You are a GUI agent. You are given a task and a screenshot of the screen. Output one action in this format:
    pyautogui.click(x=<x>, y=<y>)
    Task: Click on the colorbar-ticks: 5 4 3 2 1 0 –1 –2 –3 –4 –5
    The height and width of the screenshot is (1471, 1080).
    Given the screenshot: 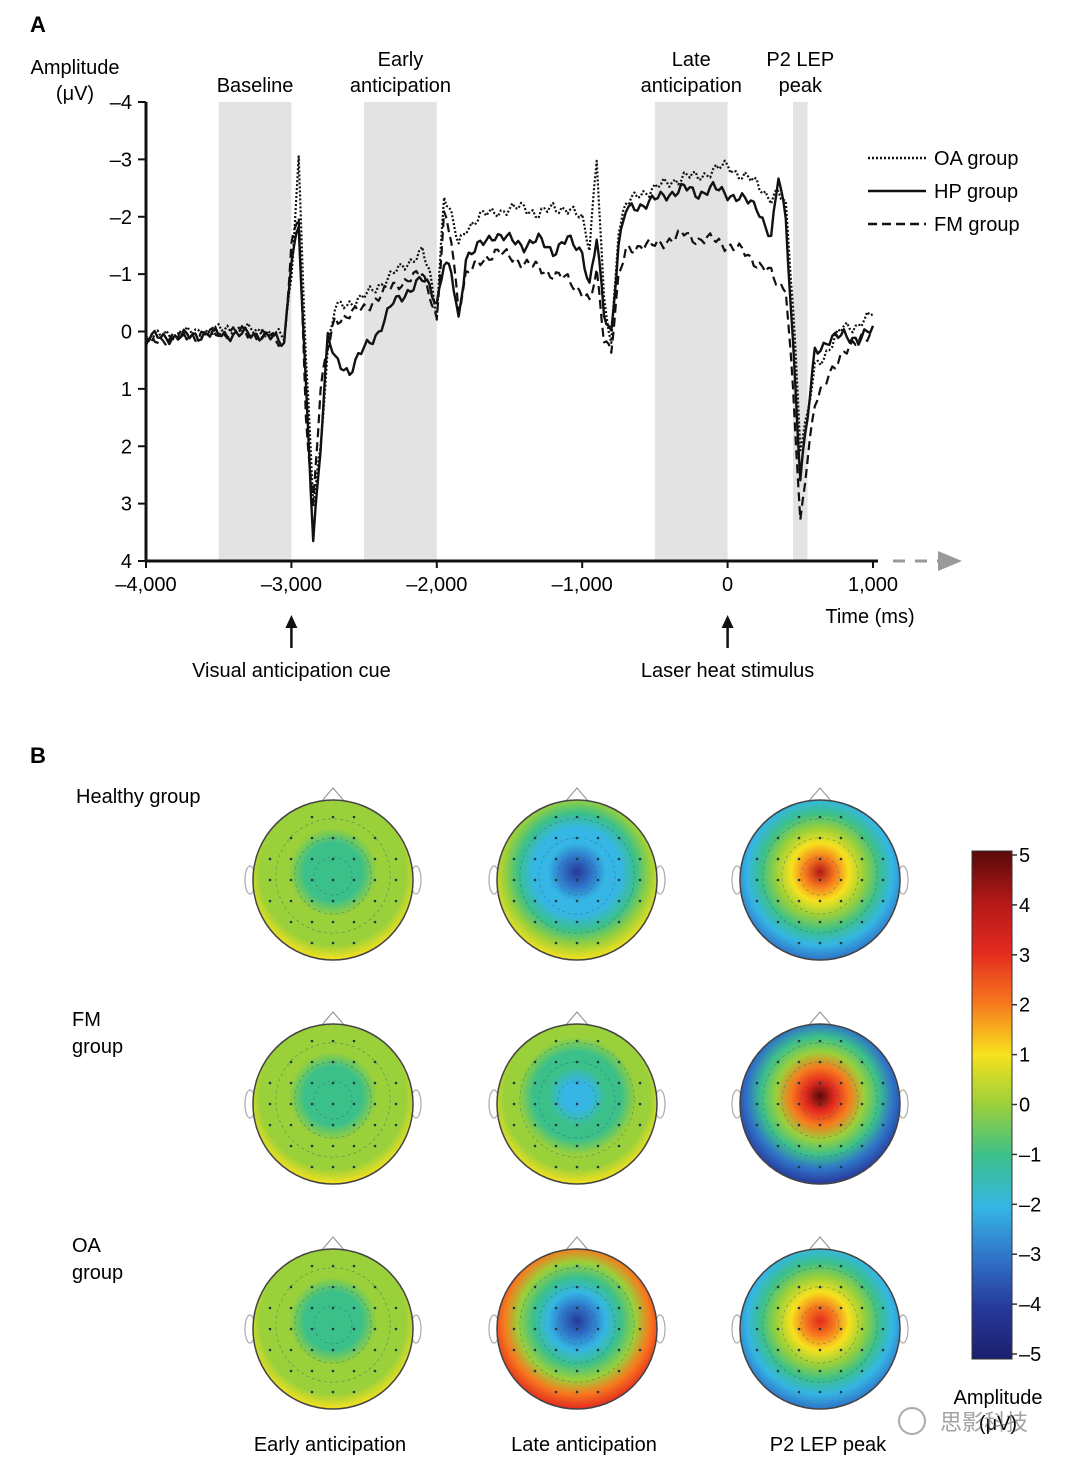 What is the action you would take?
    pyautogui.click(x=1026, y=1105)
    